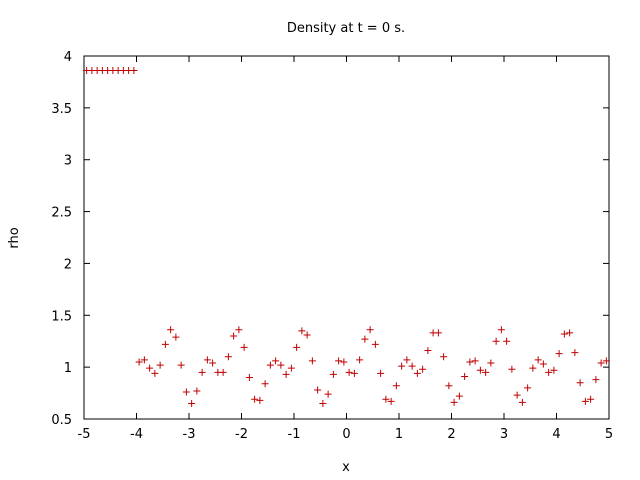 The image size is (640, 480). Describe the element at coordinates (504, 434) in the screenshot. I see `x-tick-label: 3` at that location.